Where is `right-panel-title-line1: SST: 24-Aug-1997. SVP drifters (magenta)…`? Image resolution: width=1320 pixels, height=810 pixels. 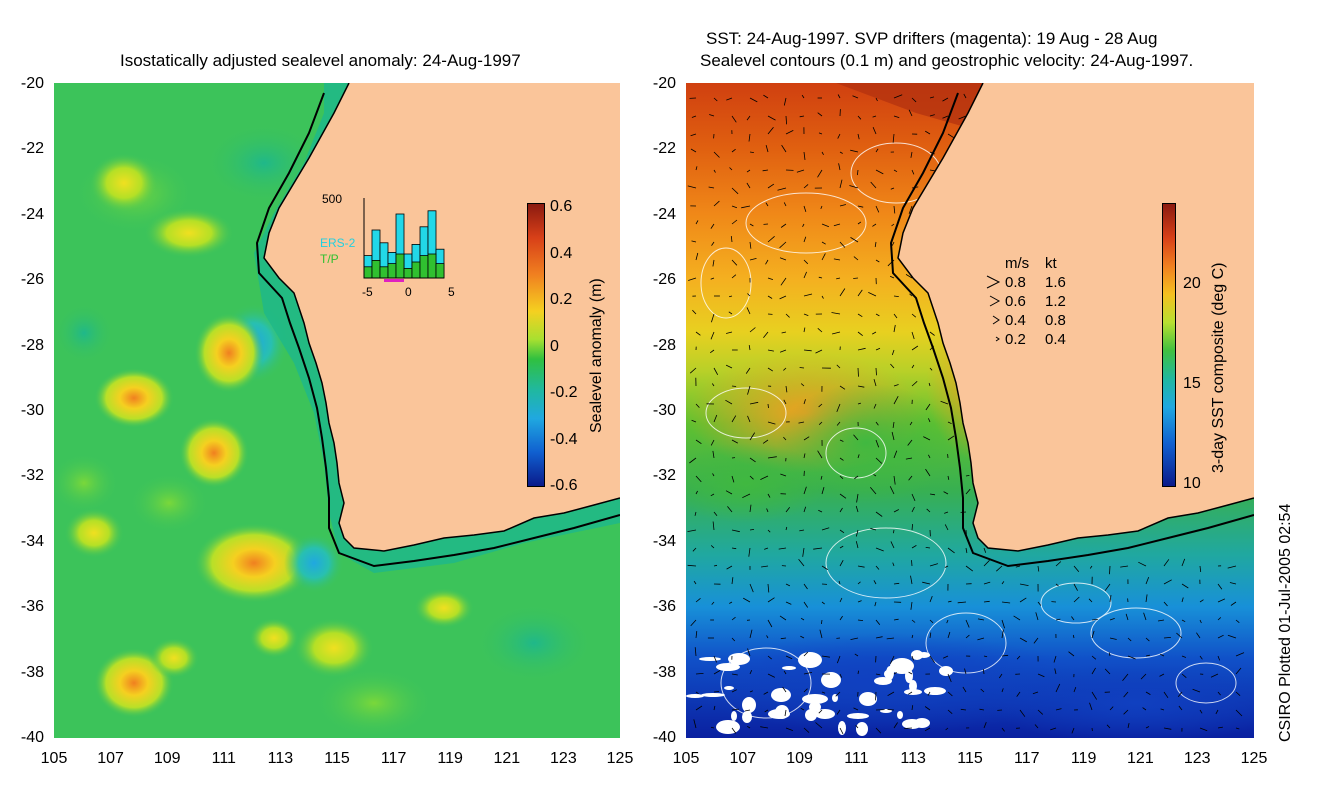
right-panel-title-line1: SST: 24-Aug-1997. SVP drifters (magenta)… is located at coordinates (932, 38).